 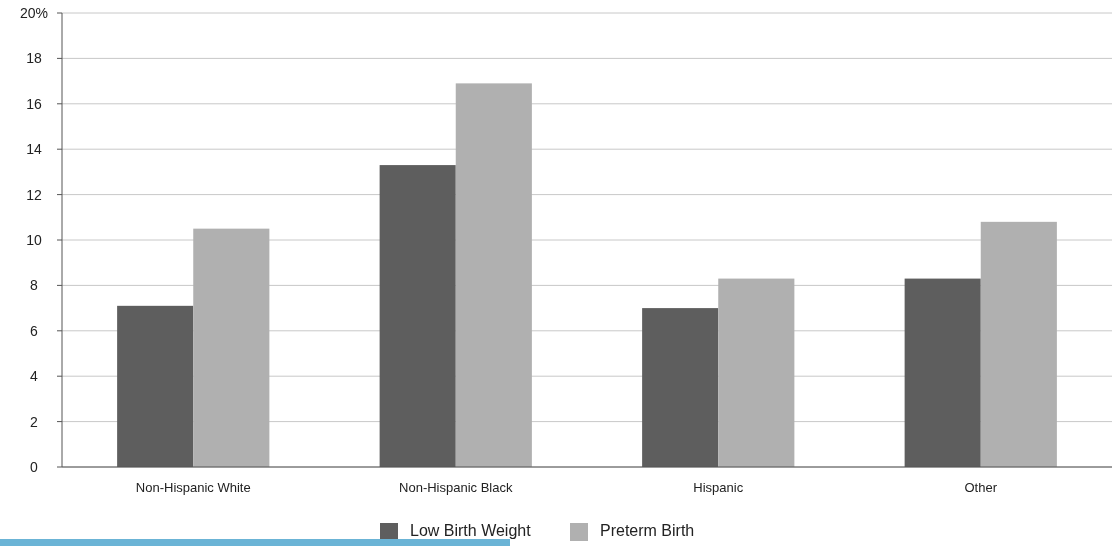 I want to click on x-tick-label: Non-Hispanic Black, so click(x=456, y=487).